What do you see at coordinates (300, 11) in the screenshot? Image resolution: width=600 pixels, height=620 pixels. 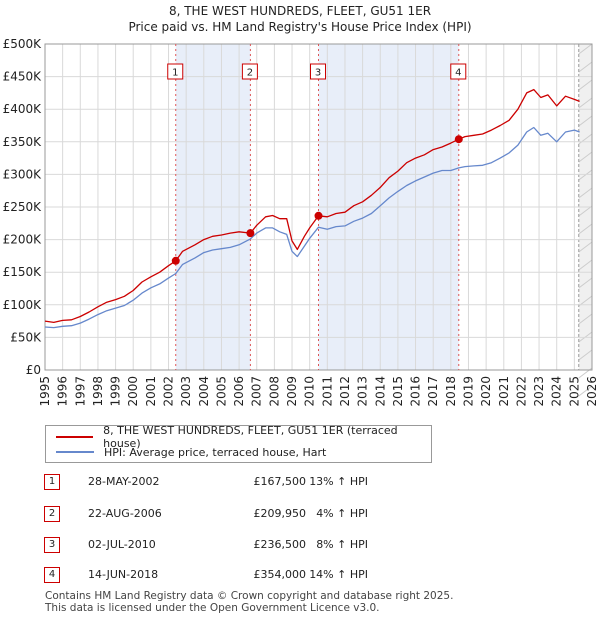 I see `chart-title: 8, THE WEST HUNDREDS, FLEET, GU51 1ER` at bounding box center [300, 11].